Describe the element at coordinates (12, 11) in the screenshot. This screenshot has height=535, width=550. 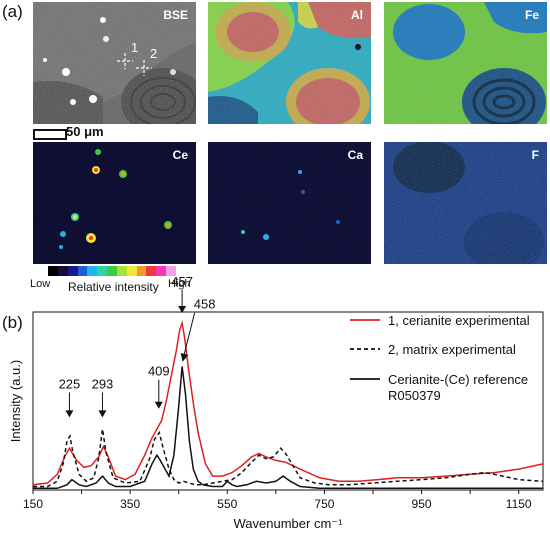
I see `panel-a-tag: (a)` at that location.